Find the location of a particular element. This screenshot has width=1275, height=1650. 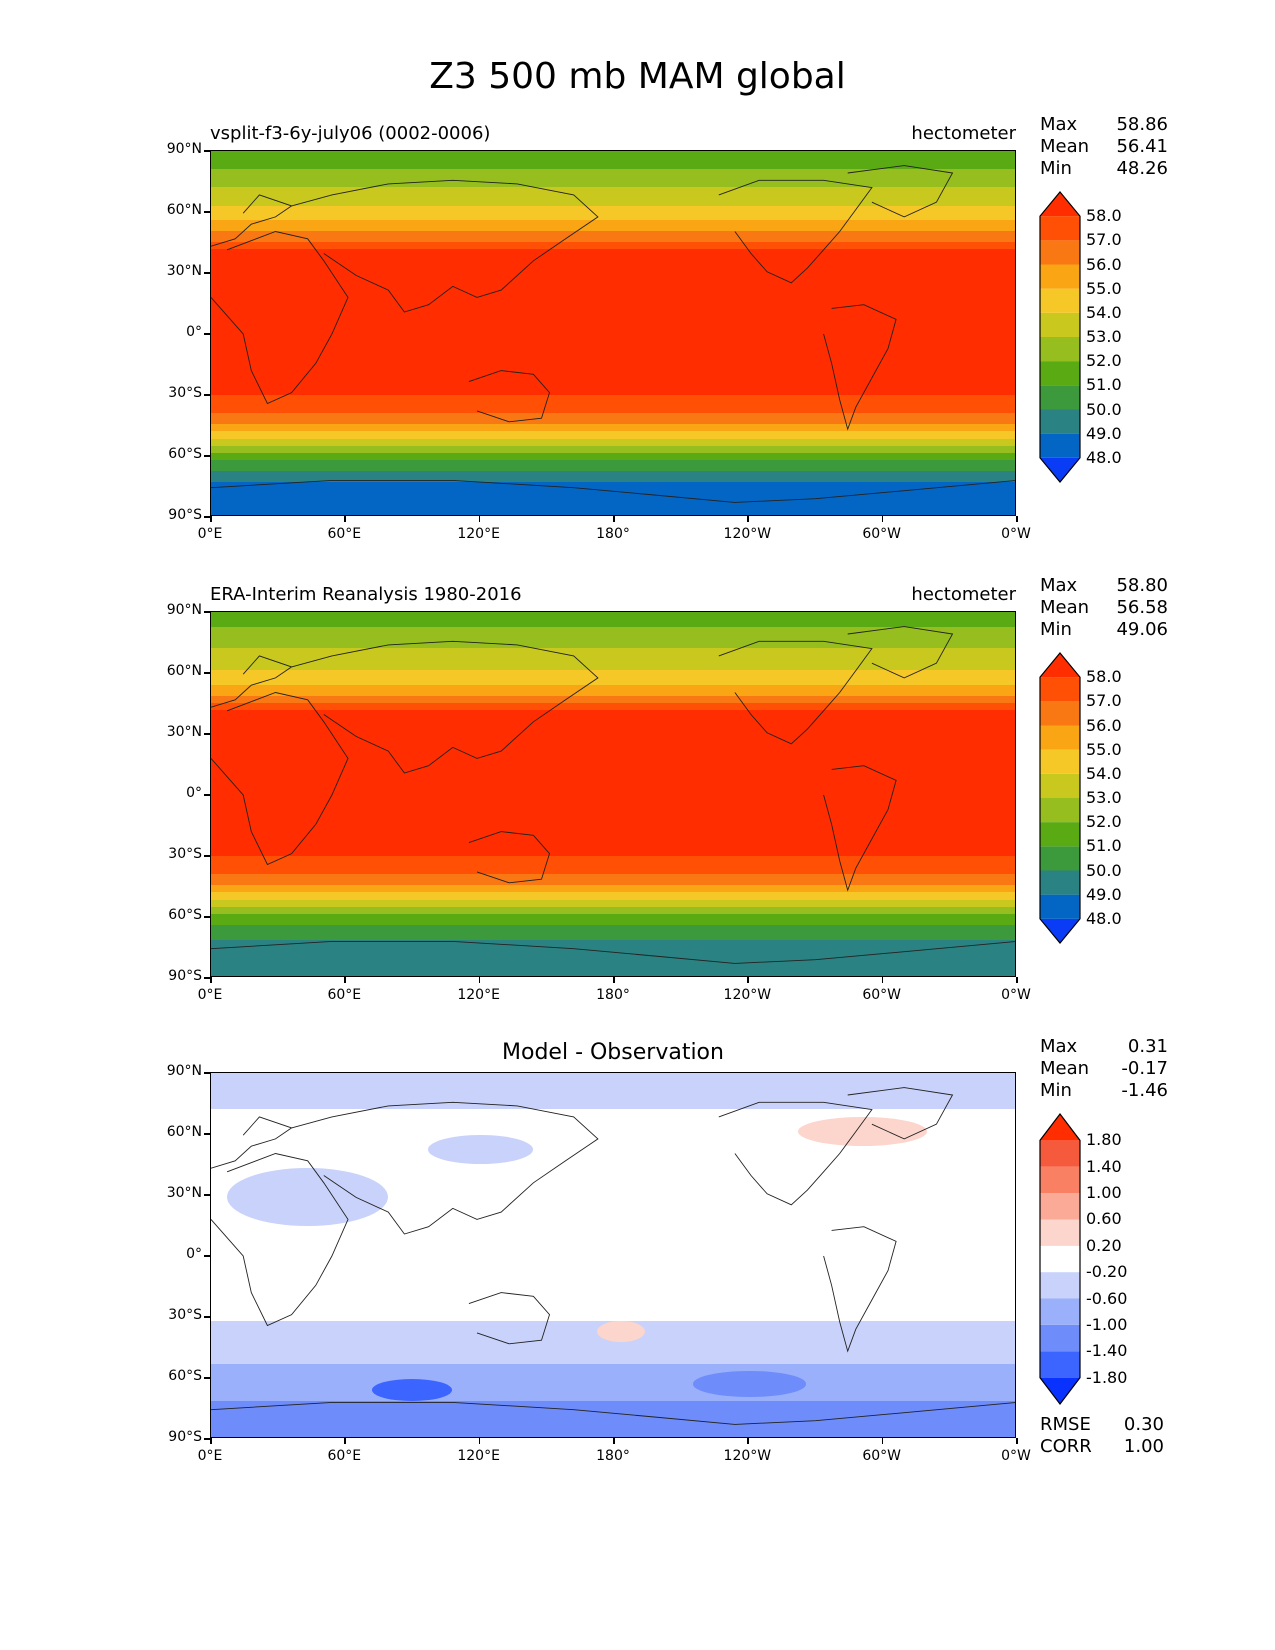

colorbar-tick-label: -1.80 is located at coordinates (1107, 1377).